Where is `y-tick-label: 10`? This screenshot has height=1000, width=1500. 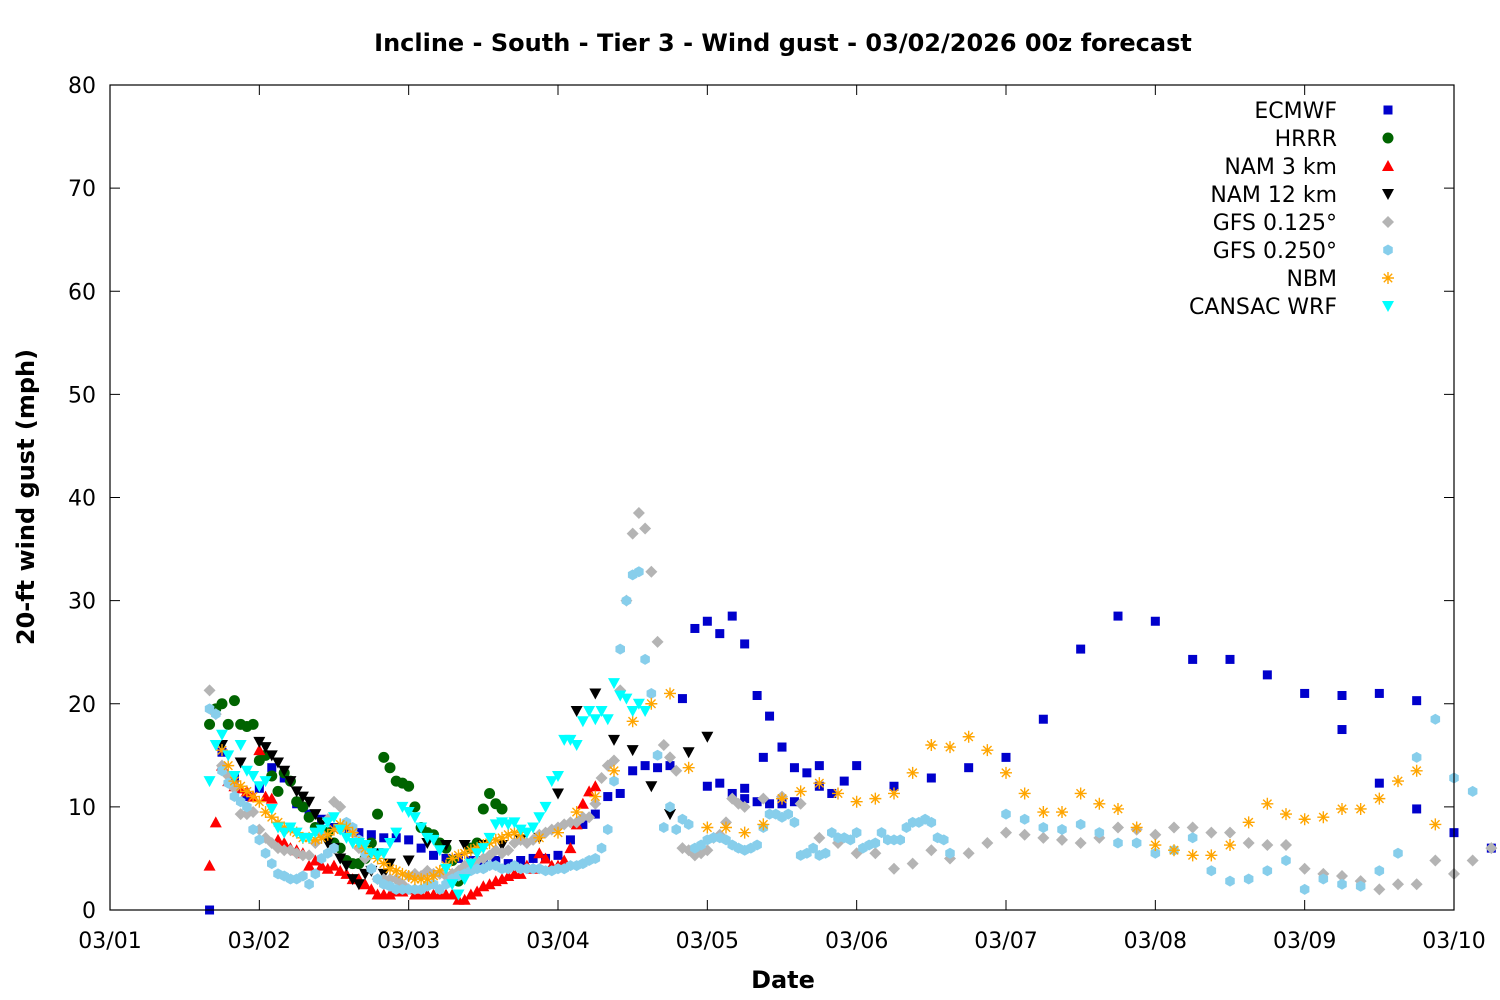
y-tick-label: 10 is located at coordinates (82, 808).